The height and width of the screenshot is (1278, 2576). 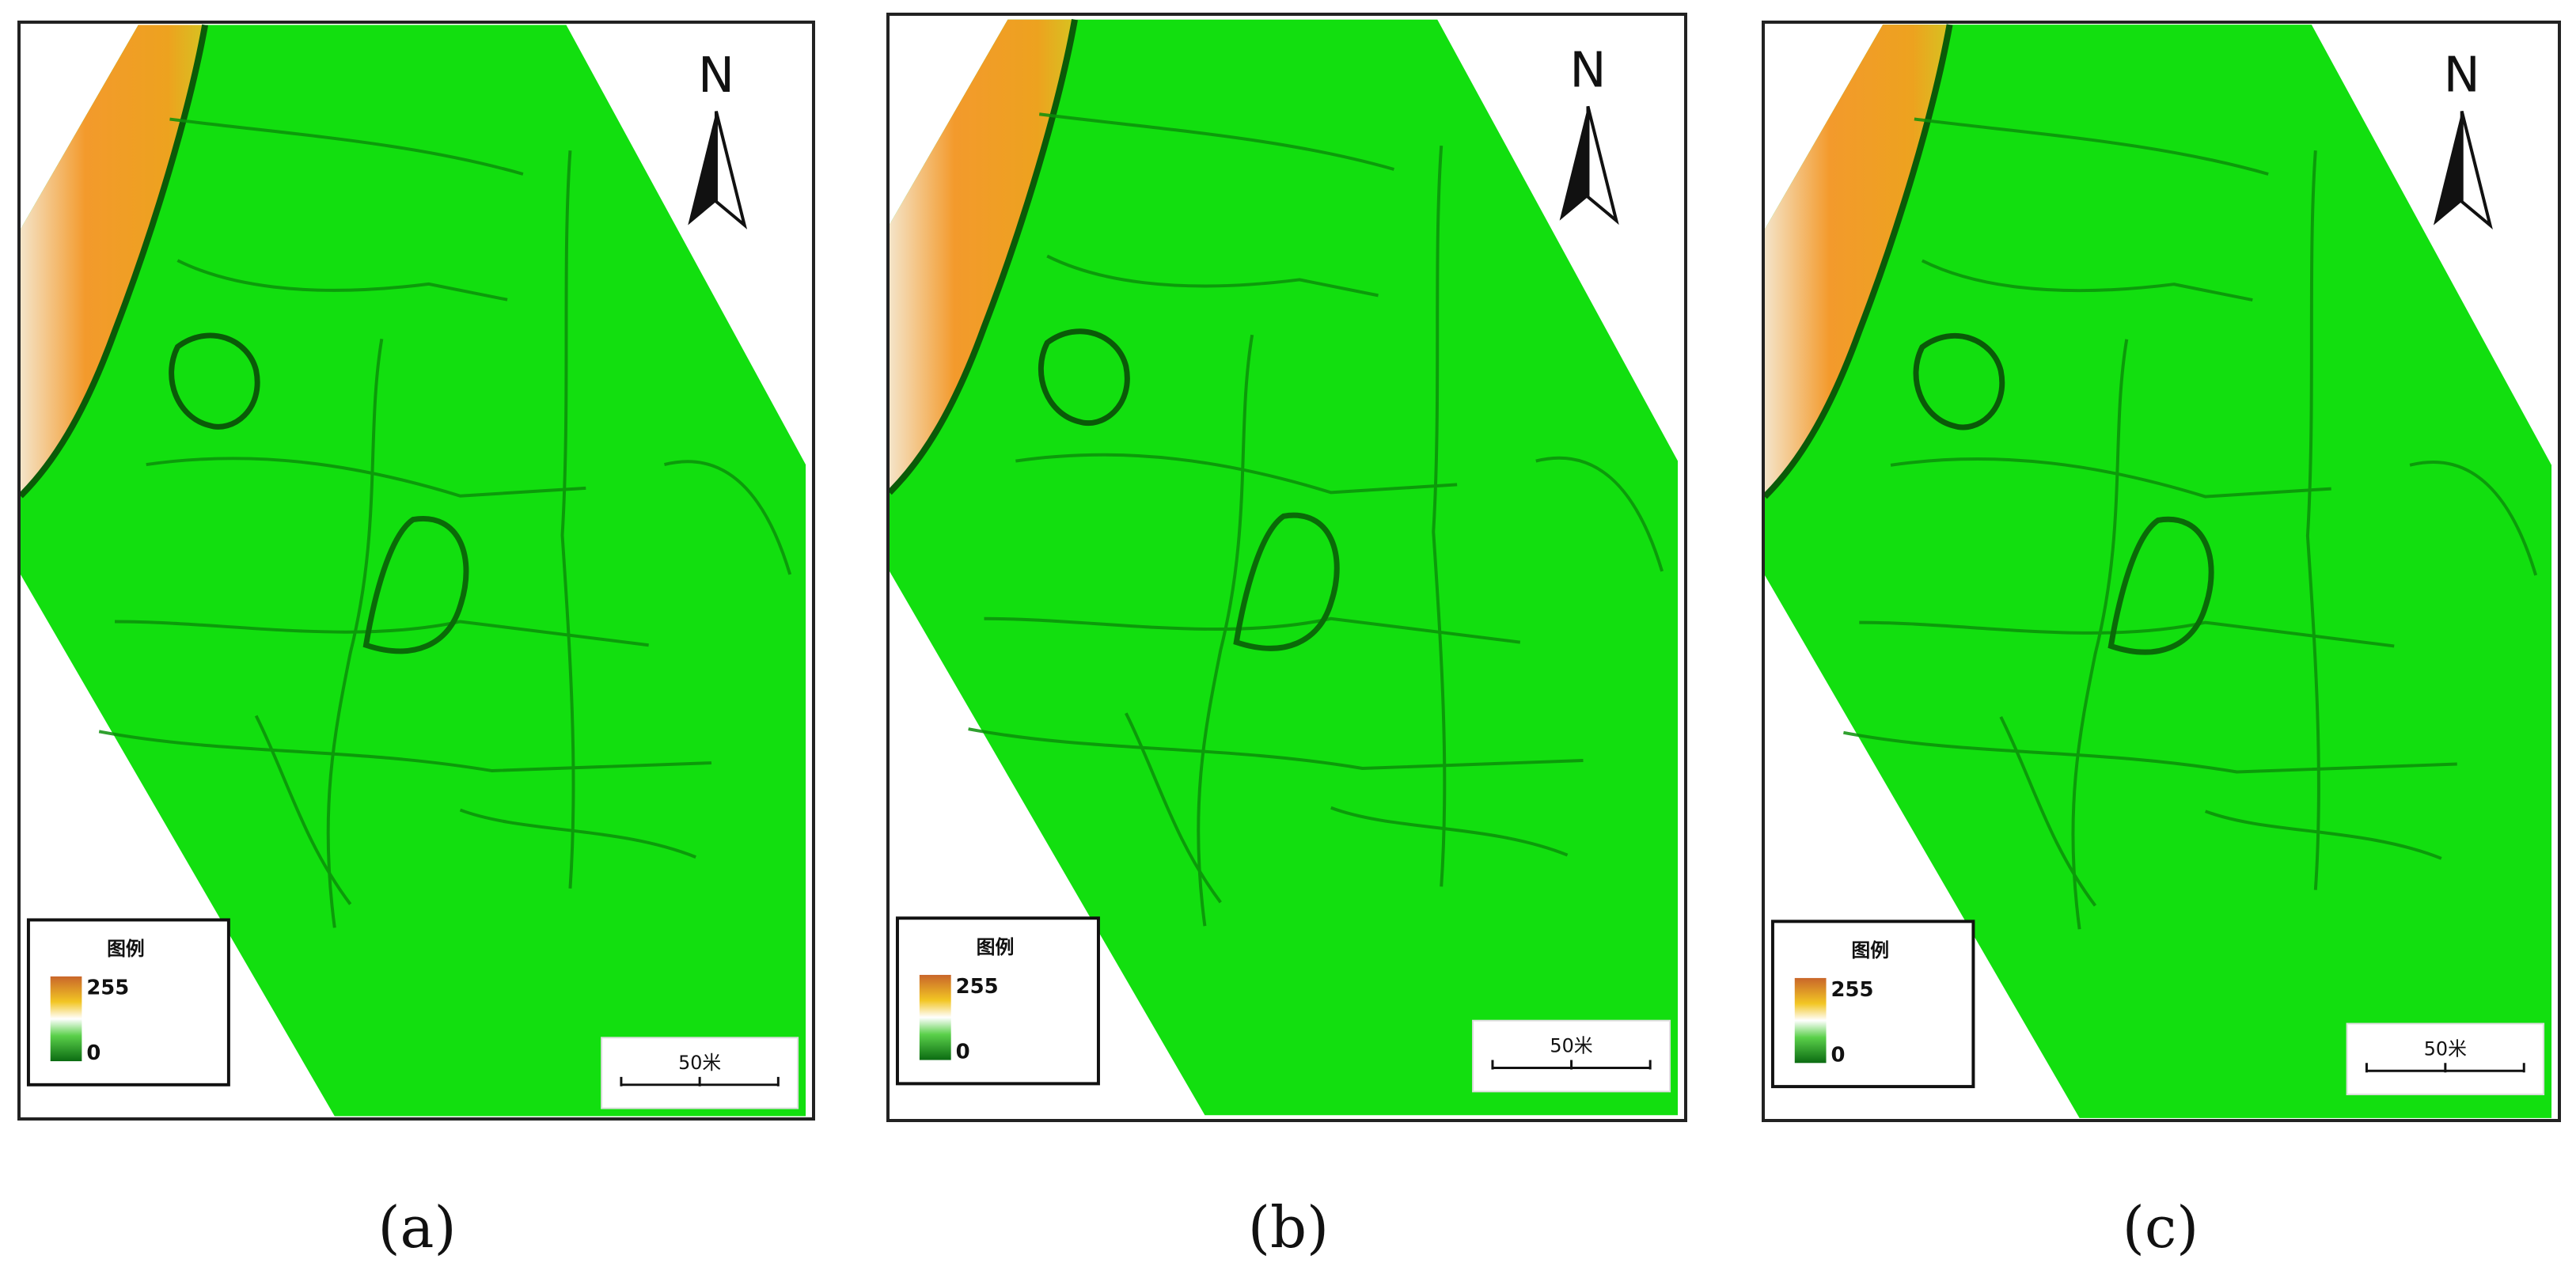 What do you see at coordinates (2160, 1227) in the screenshot?
I see `caption-c: (c)` at bounding box center [2160, 1227].